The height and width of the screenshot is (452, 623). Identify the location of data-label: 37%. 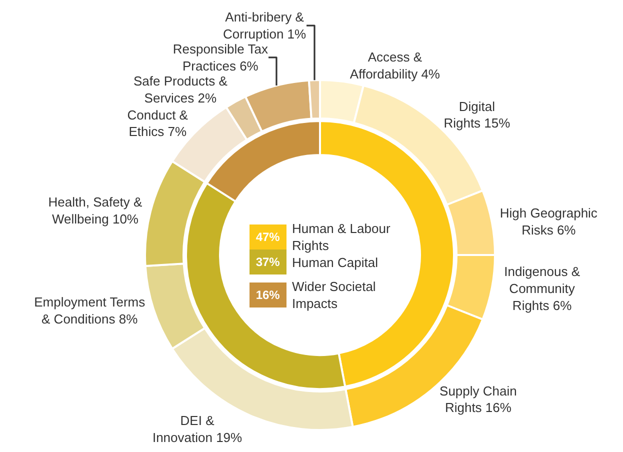
(268, 262).